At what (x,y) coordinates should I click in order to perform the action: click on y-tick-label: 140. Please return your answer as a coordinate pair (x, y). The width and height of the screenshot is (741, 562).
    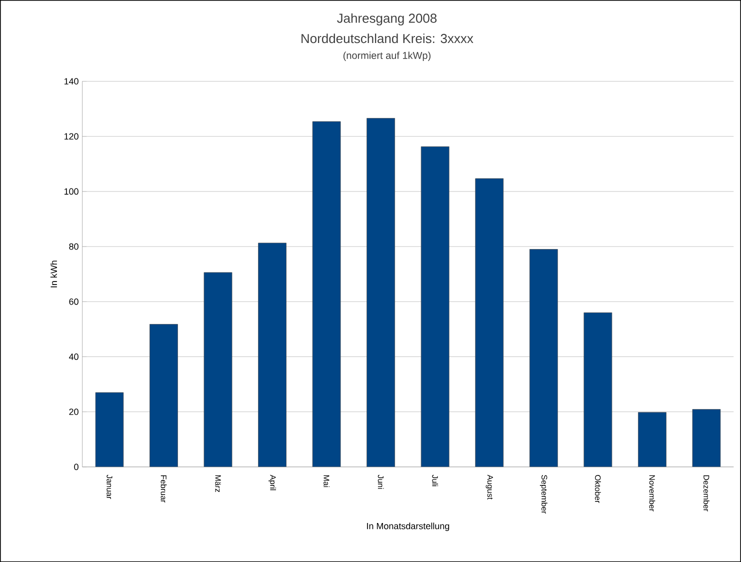
    Looking at the image, I should click on (71, 81).